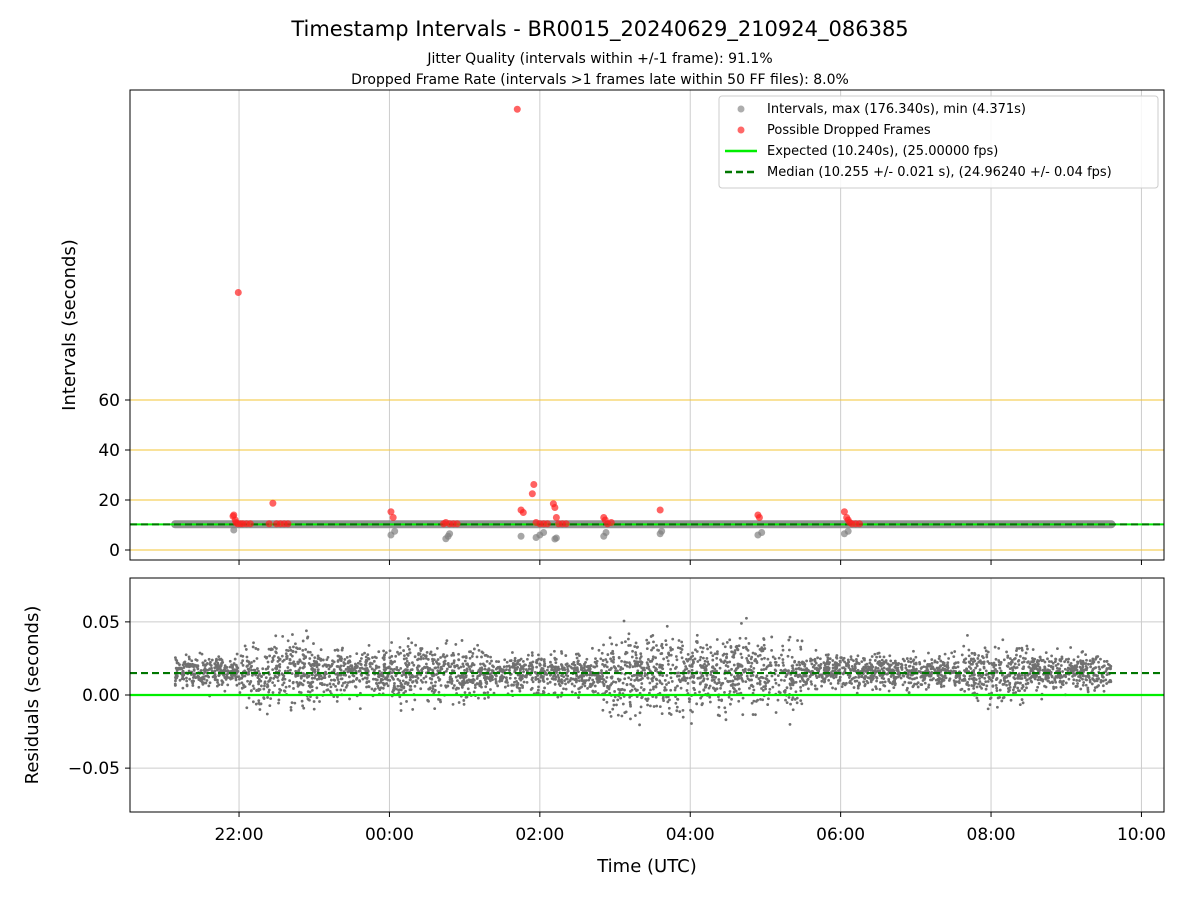 Image resolution: width=1200 pixels, height=900 pixels. I want to click on residuals-y-ticks: −0.050.000.05, so click(99, 696).